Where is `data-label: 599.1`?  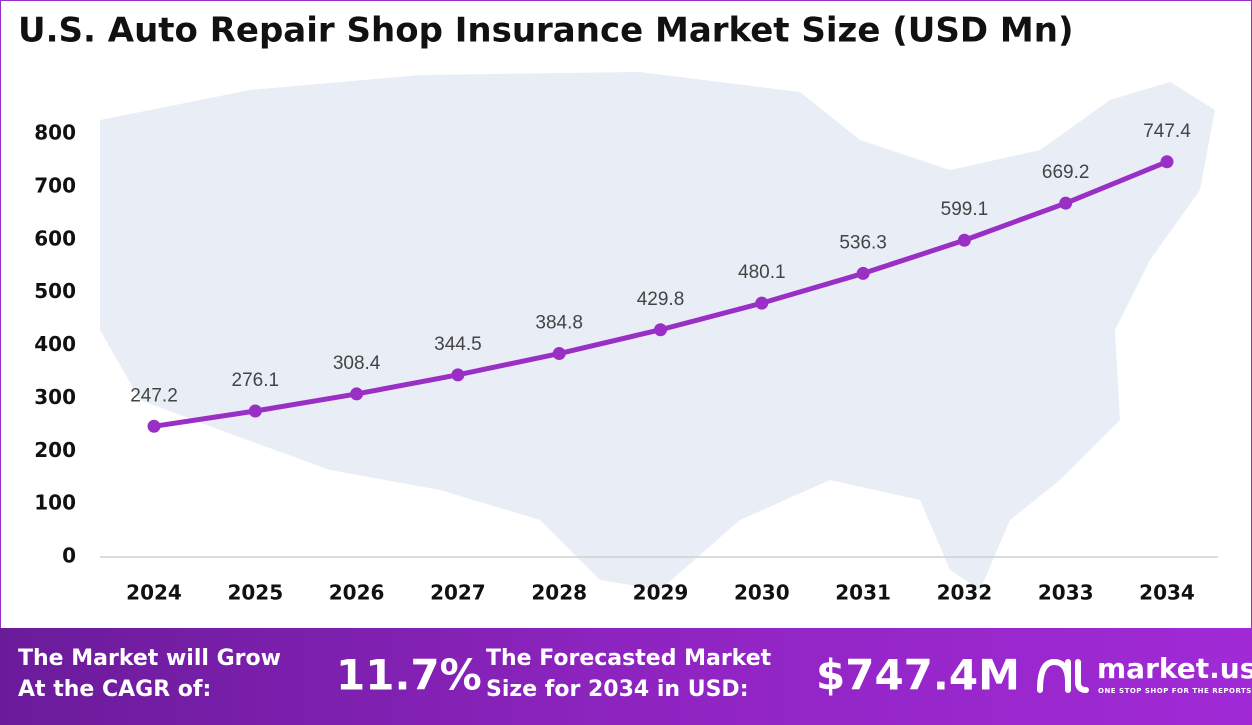
data-label: 599.1 is located at coordinates (965, 209).